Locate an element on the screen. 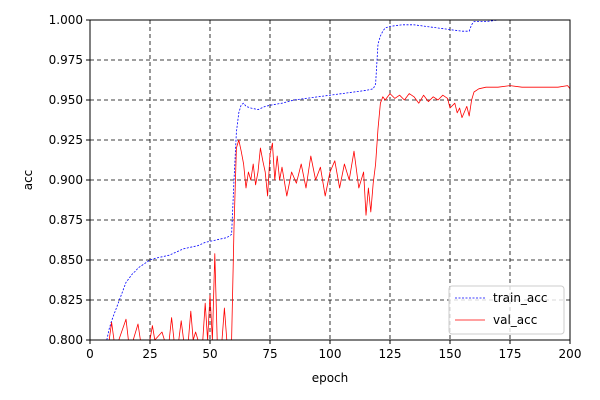  y-tick-label: 0.875 is located at coordinates (66, 220).